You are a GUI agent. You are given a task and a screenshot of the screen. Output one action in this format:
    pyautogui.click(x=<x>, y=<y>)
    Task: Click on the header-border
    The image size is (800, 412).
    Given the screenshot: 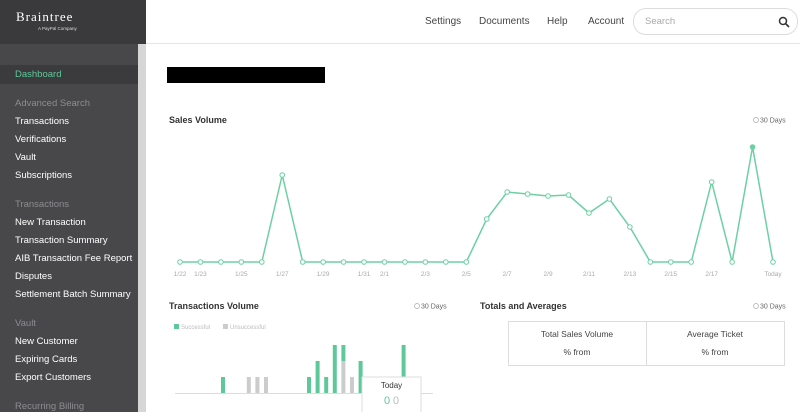 What is the action you would take?
    pyautogui.click(x=473, y=43)
    